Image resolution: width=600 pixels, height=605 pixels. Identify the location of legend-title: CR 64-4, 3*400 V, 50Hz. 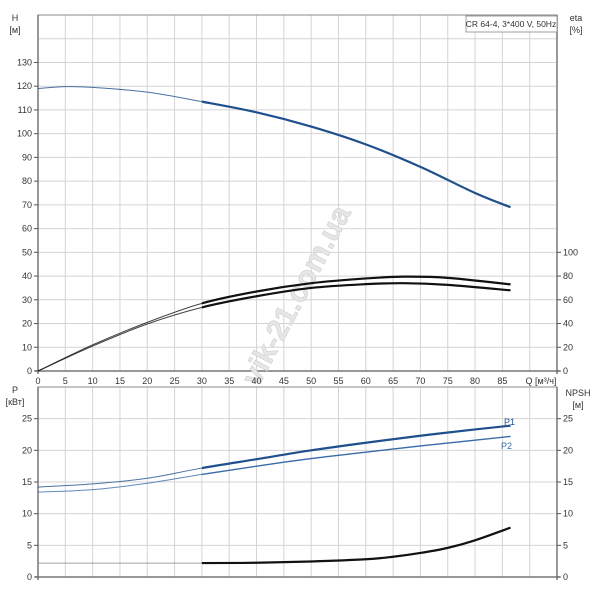
(511, 24).